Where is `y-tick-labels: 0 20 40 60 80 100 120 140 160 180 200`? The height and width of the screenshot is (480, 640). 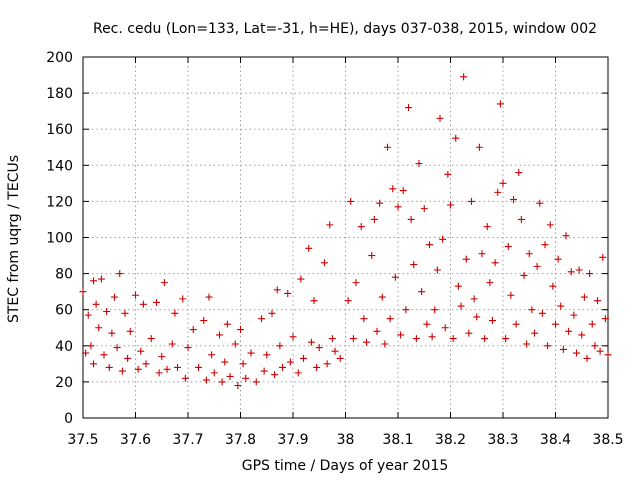 y-tick-labels: 0 20 40 60 80 100 120 140 160 180 200 is located at coordinates (59, 238).